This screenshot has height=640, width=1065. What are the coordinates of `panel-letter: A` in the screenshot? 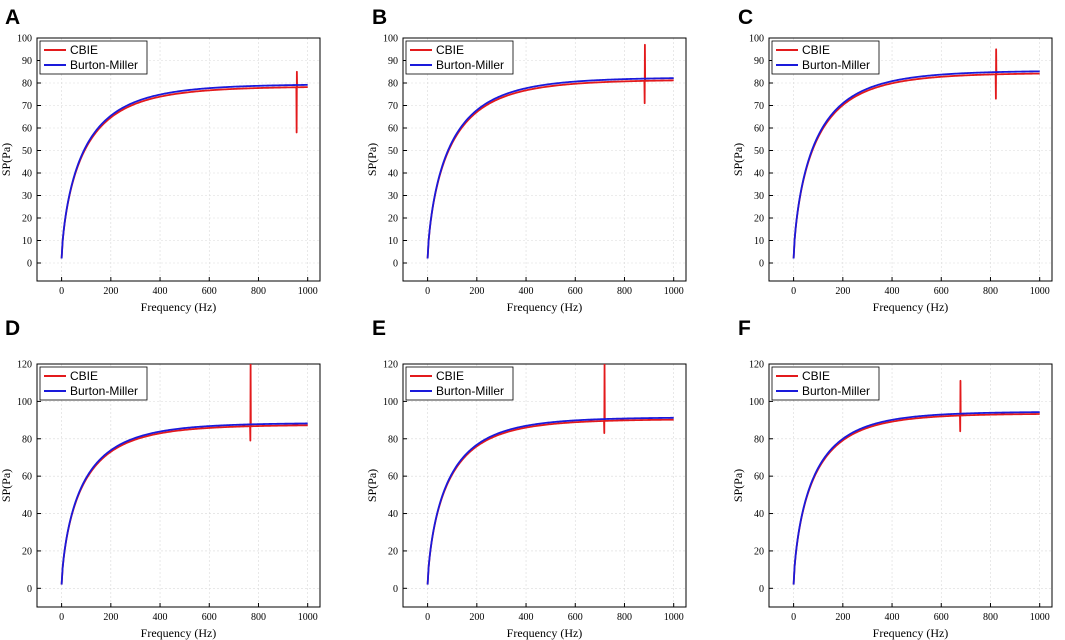 It's located at (12, 17).